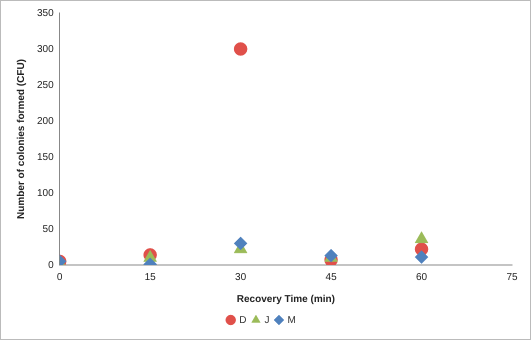  Describe the element at coordinates (45, 85) in the screenshot. I see `y-tick-label: 250` at that location.